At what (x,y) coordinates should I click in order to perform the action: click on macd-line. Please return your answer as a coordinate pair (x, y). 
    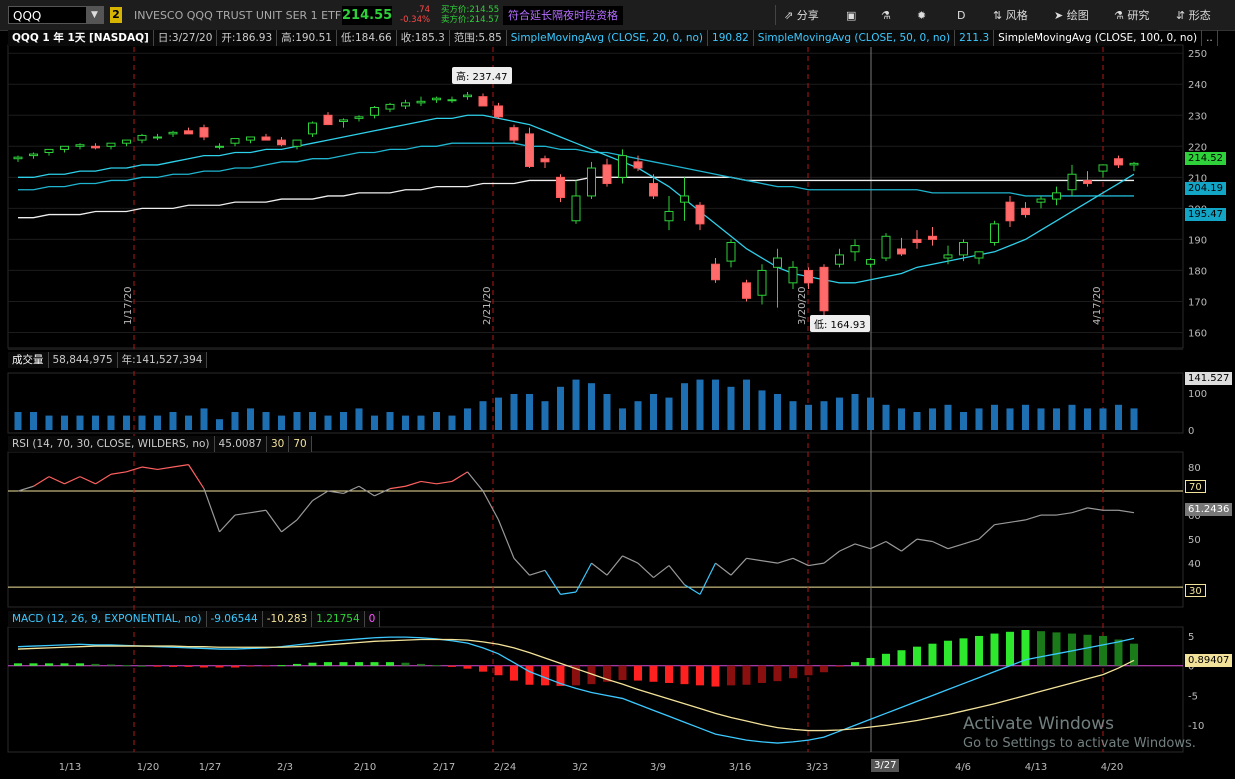
    Looking at the image, I should click on (576, 690).